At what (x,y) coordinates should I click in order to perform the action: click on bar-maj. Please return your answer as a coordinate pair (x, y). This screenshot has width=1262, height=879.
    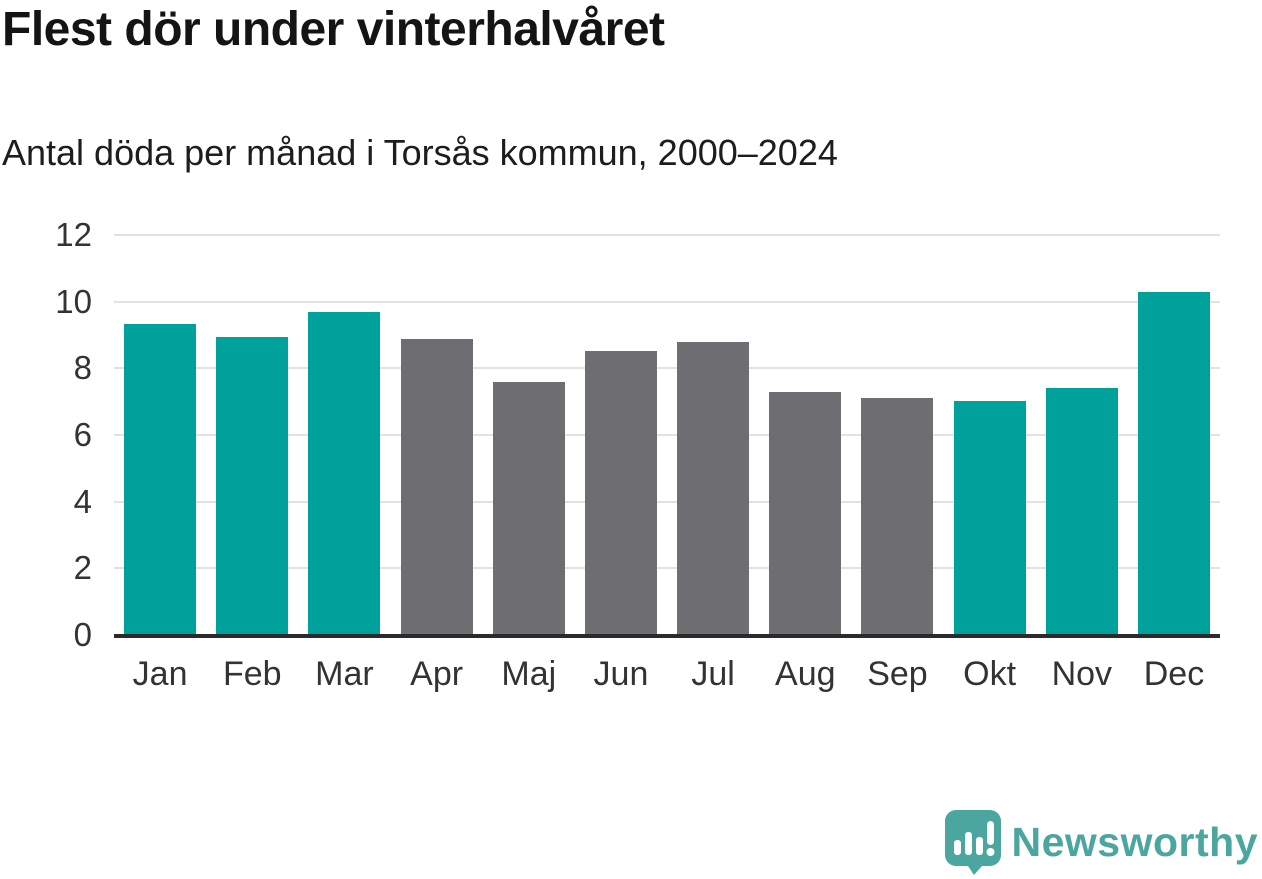
    Looking at the image, I should click on (528, 508).